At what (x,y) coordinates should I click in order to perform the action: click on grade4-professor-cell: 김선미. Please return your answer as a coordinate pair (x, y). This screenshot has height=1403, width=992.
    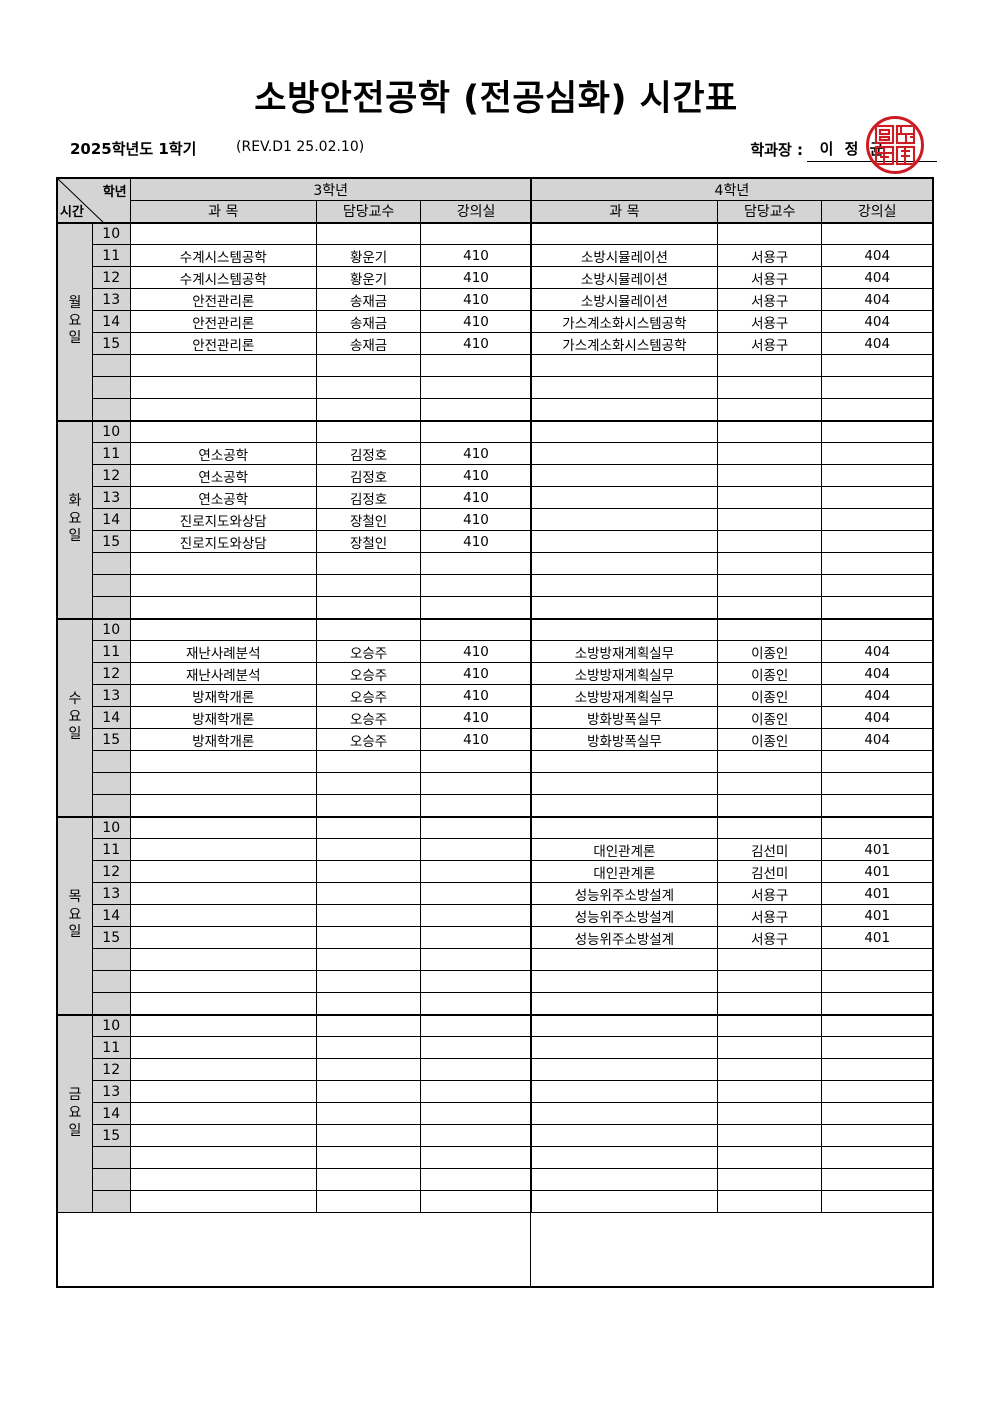
    Looking at the image, I should click on (770, 871).